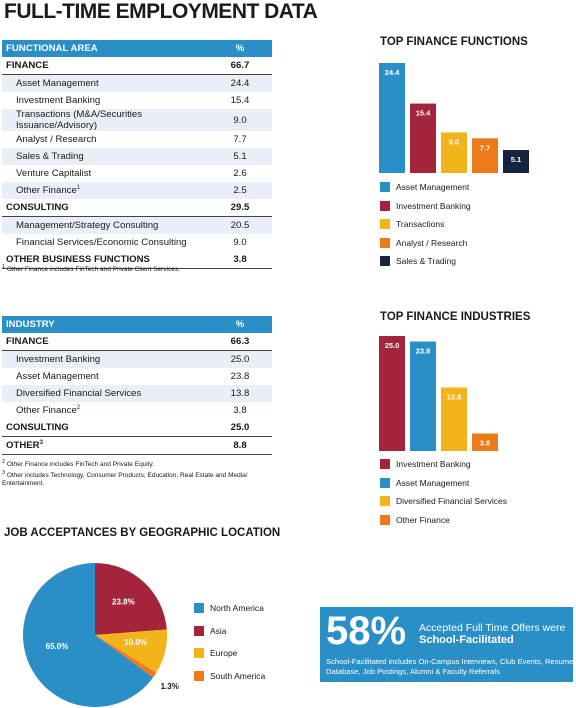 The width and height of the screenshot is (576, 708). What do you see at coordinates (137, 376) in the screenshot?
I see `table-row: Asset Management 23.8` at bounding box center [137, 376].